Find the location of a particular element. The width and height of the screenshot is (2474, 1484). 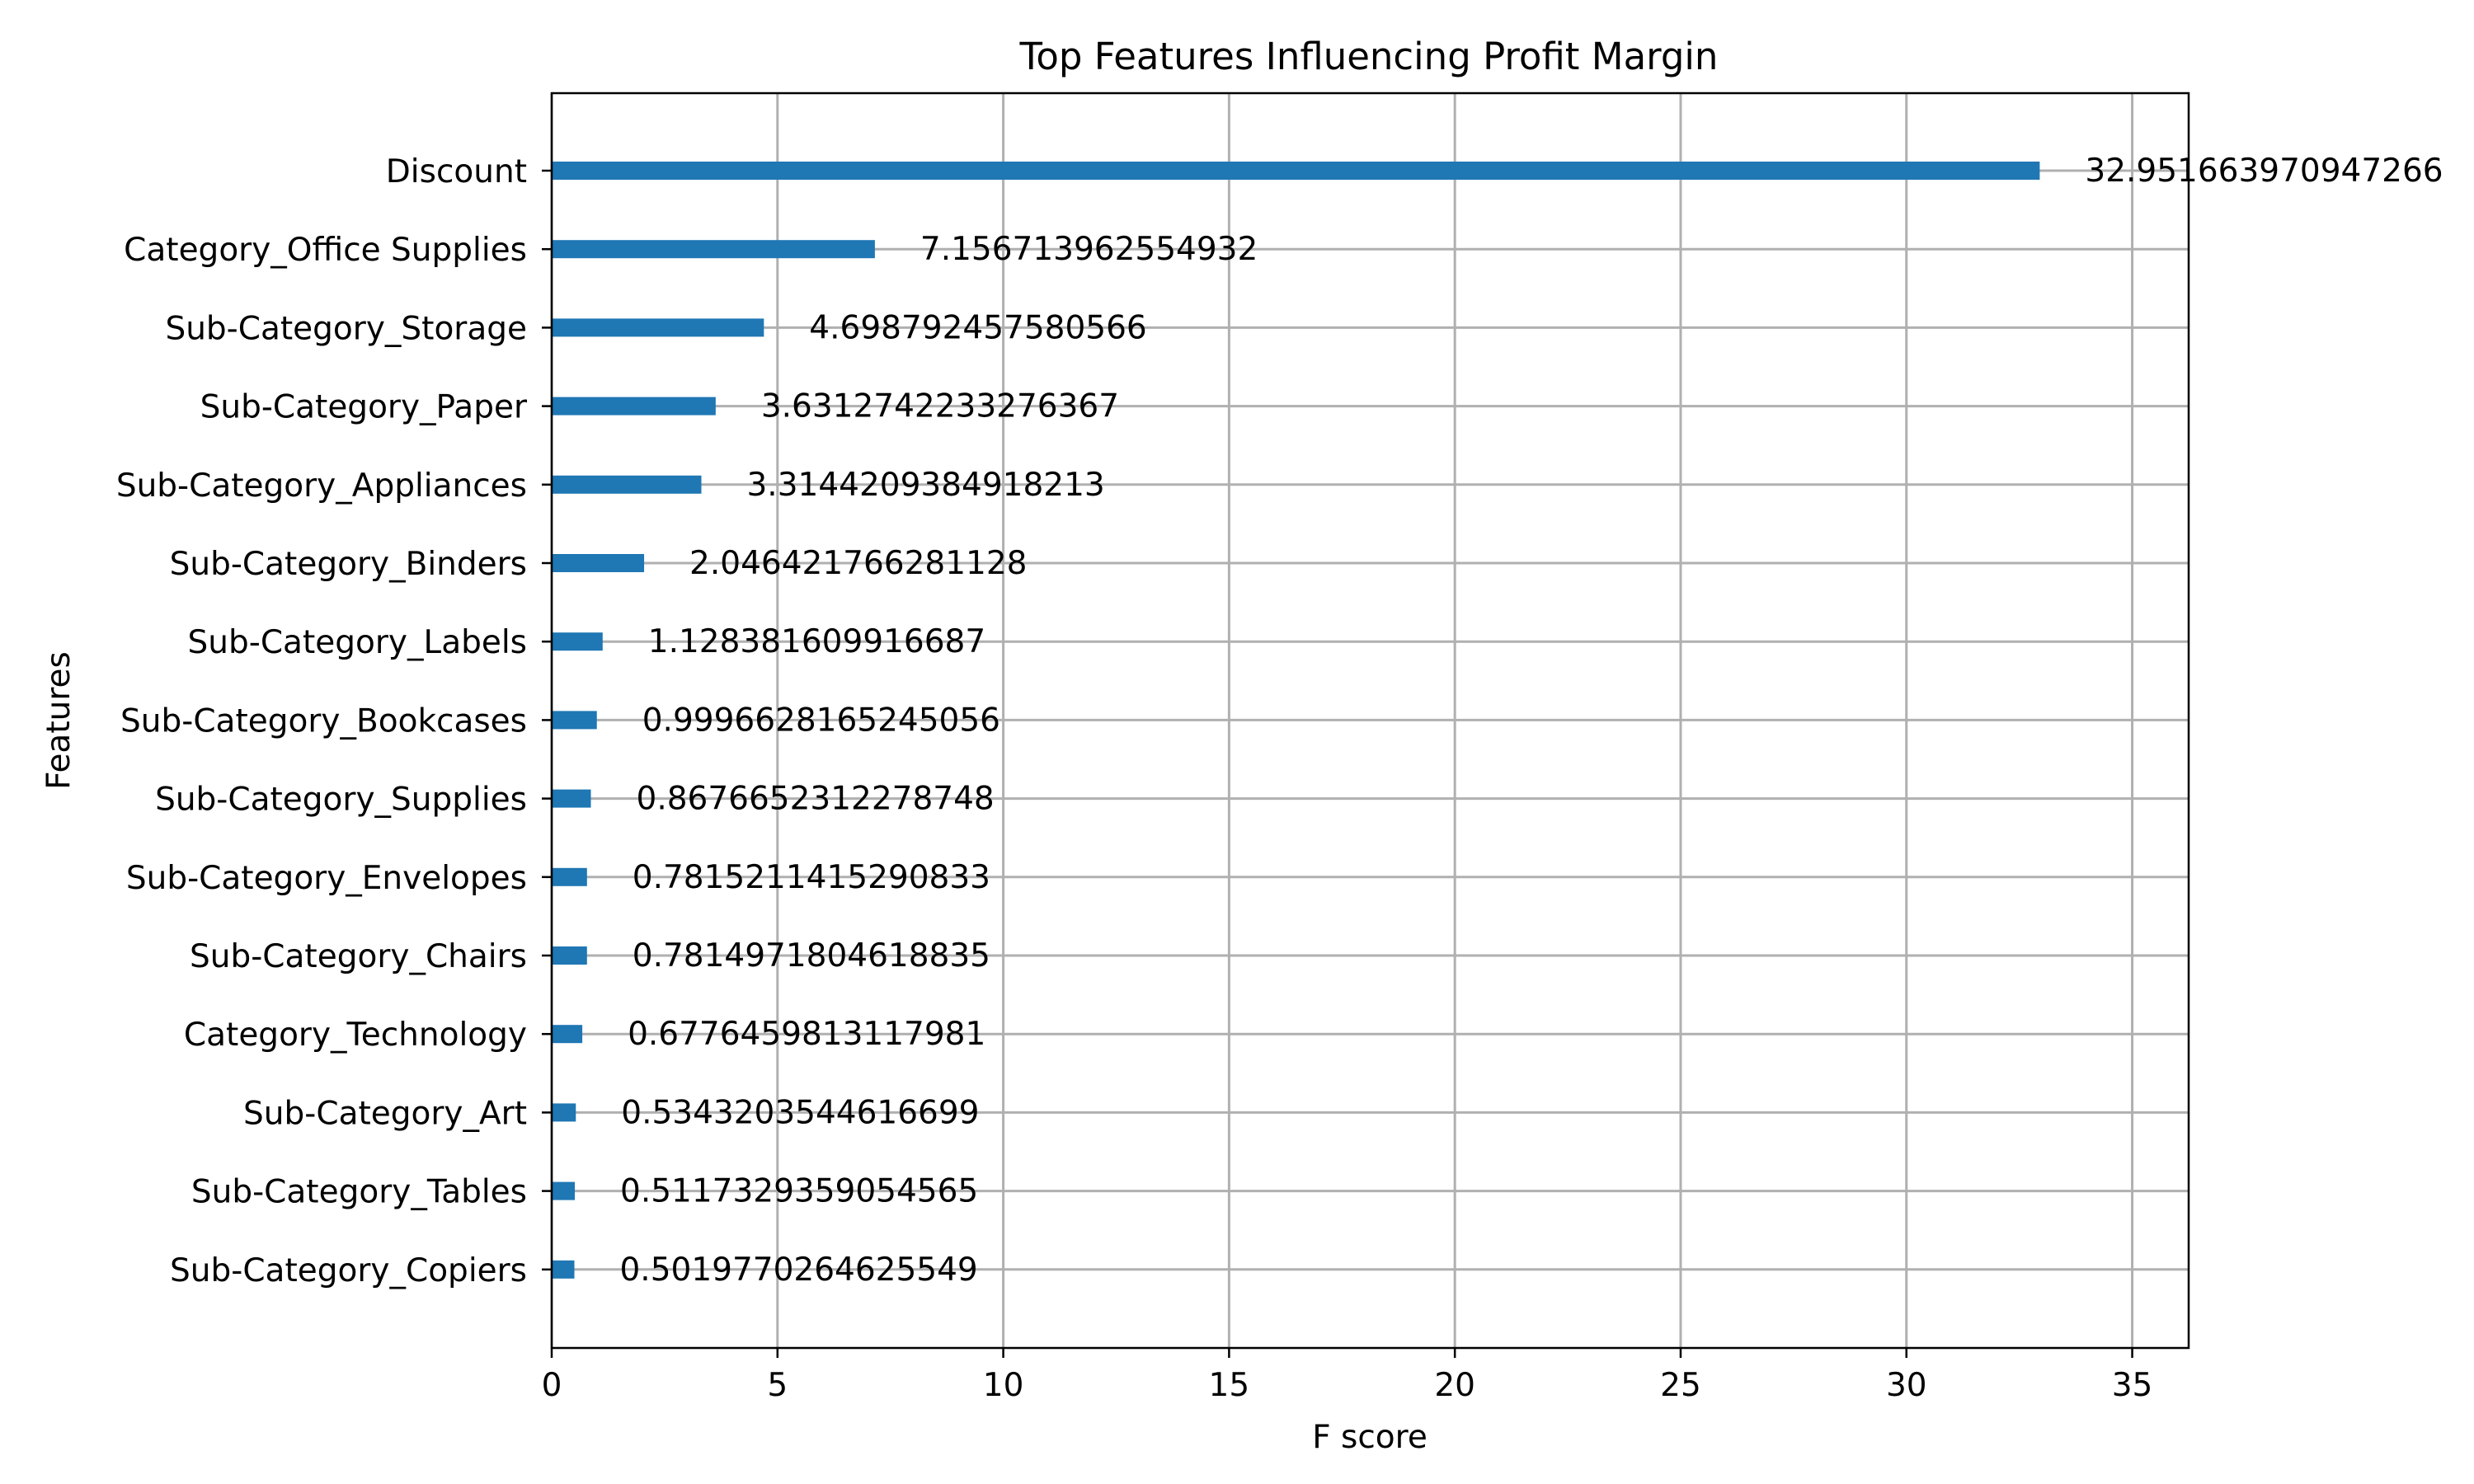

bar-value-label: 0.5343203544616699 is located at coordinates (800, 1112).